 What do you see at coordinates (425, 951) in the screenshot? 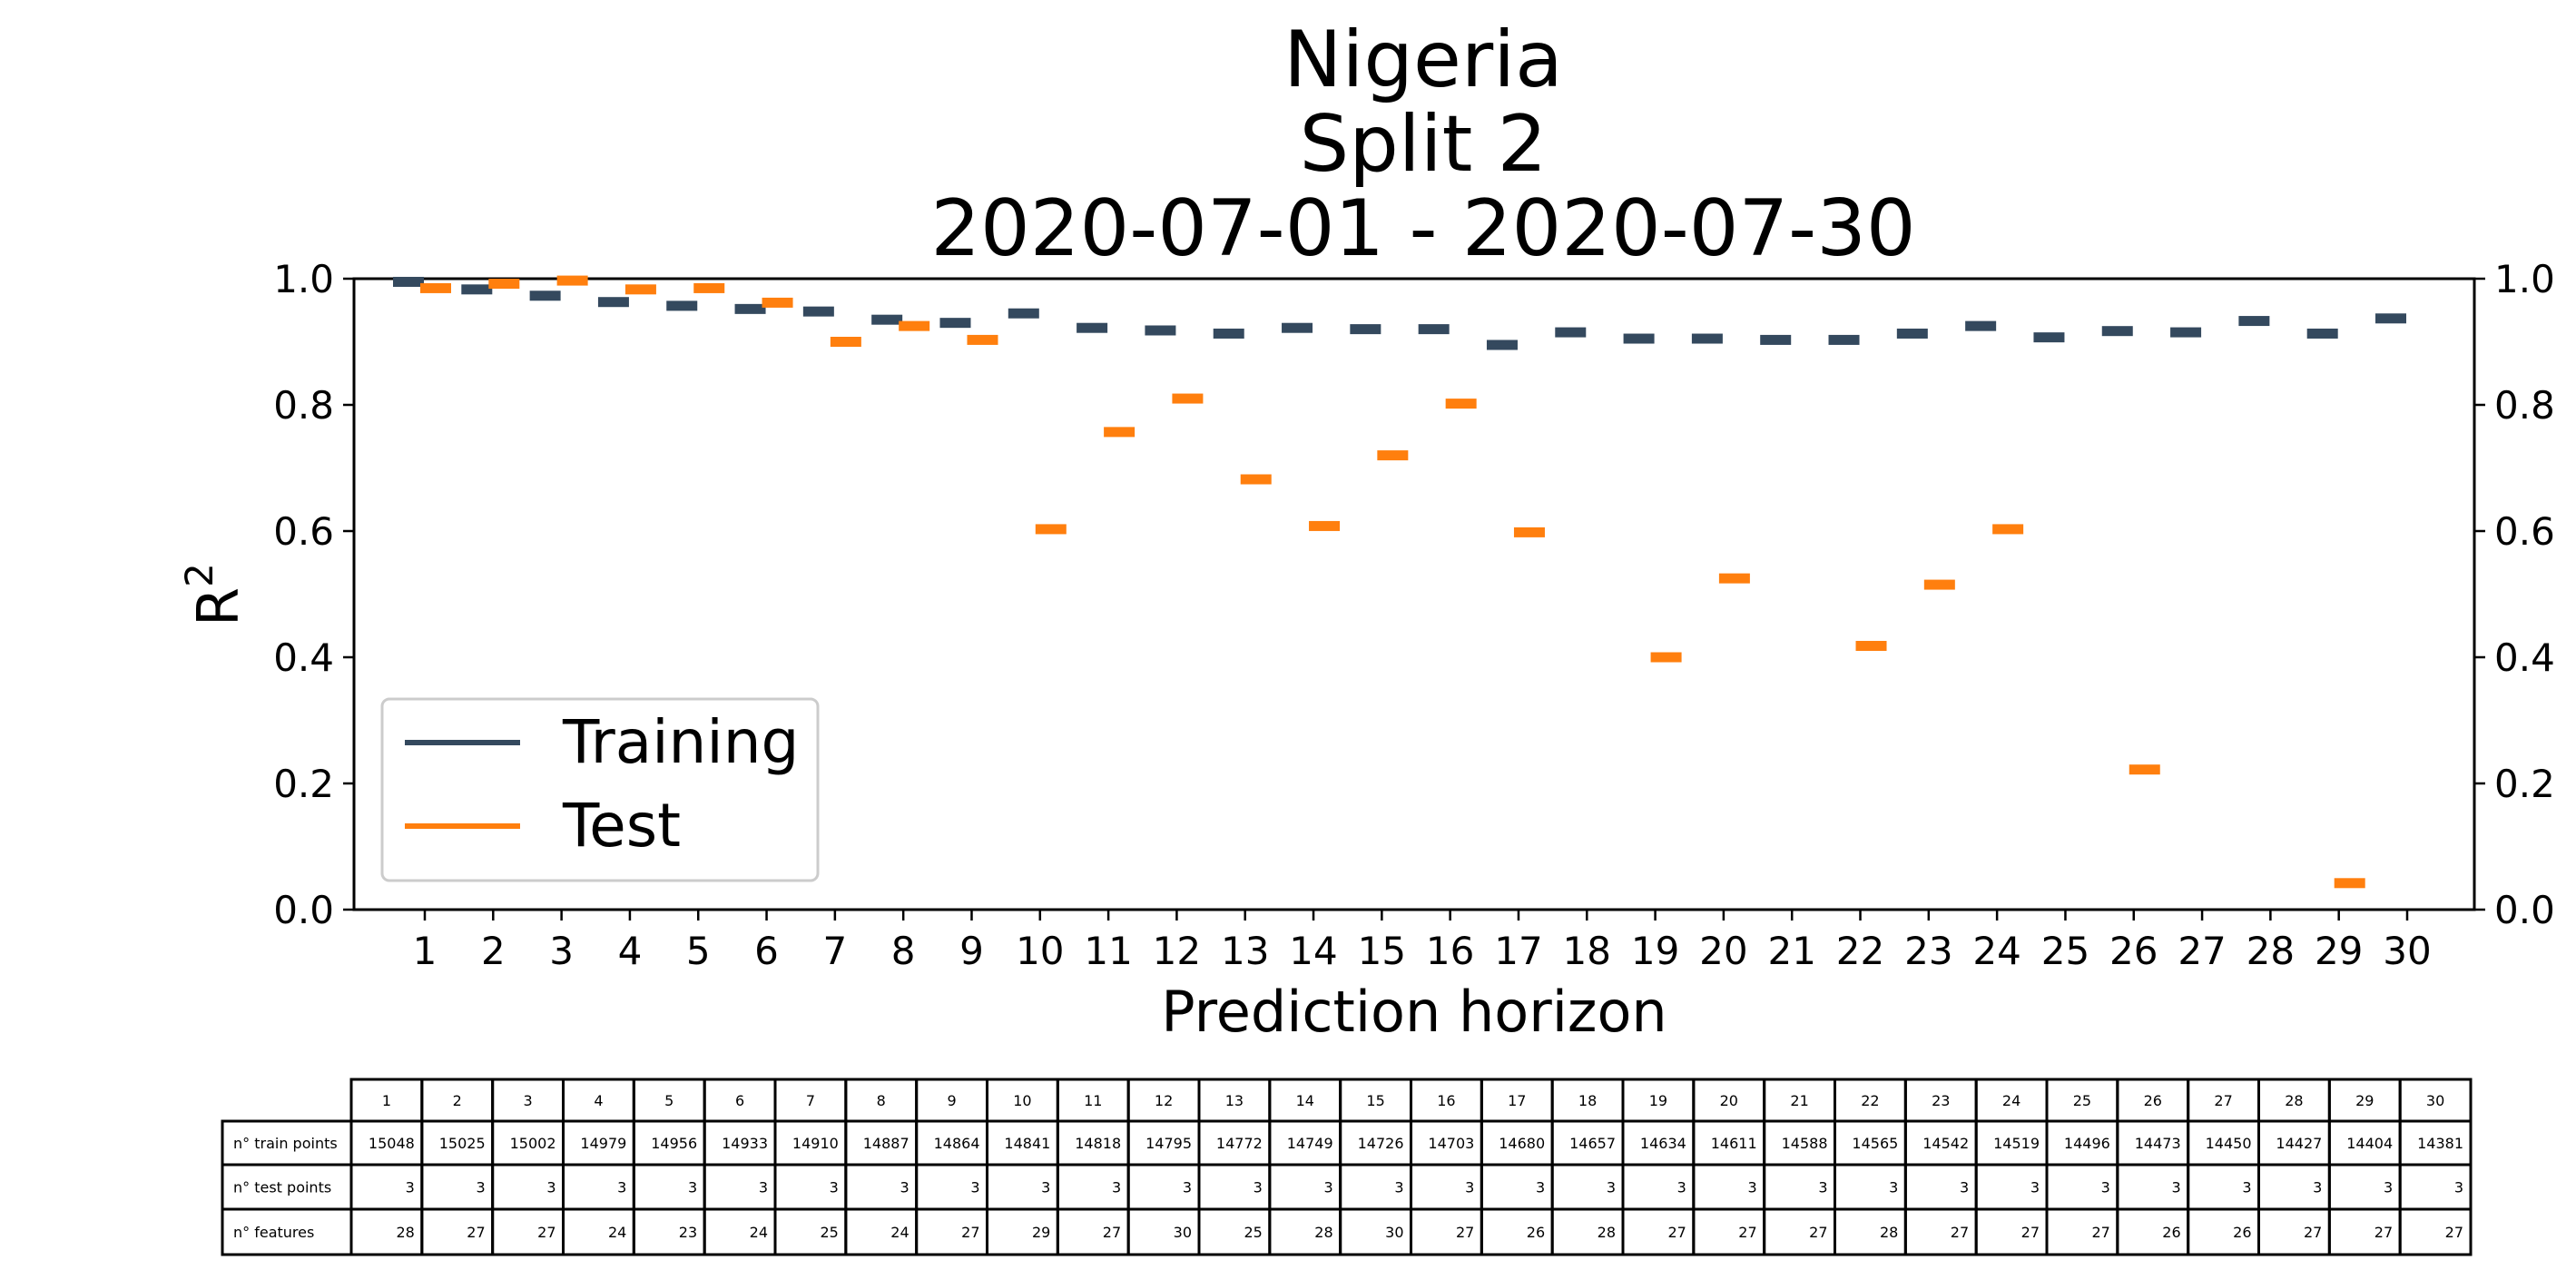
I see `x-tick-label: 1` at bounding box center [425, 951].